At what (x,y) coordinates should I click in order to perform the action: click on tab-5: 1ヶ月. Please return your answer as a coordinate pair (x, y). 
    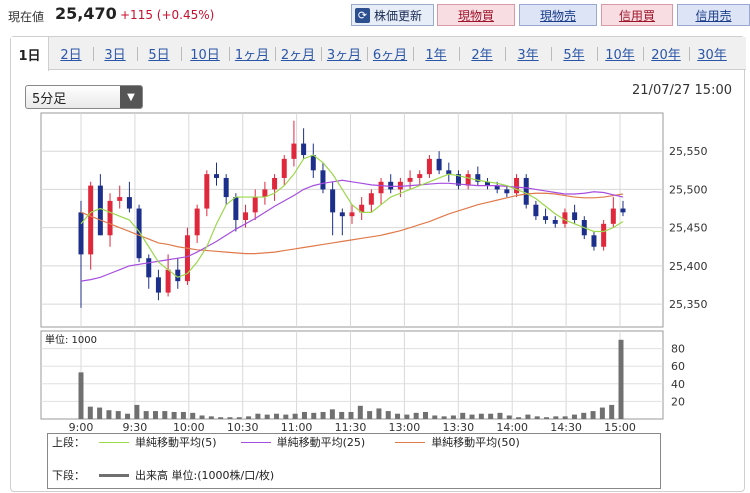
    Looking at the image, I should click on (252, 55).